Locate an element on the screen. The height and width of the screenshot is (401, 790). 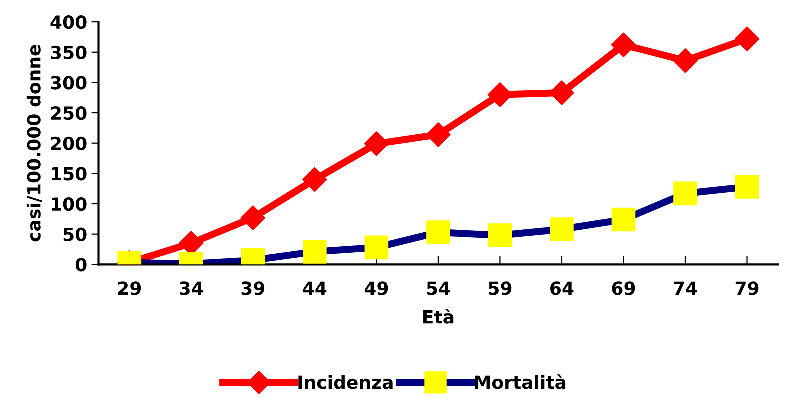
legend-label: Mortalità is located at coordinates (520, 382).